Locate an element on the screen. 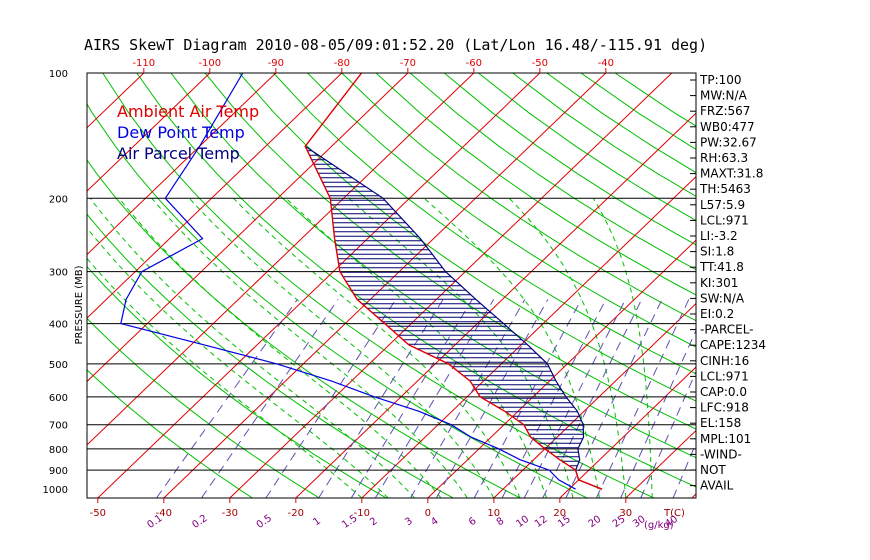  mixing-ratio-label: 6 is located at coordinates (473, 522).